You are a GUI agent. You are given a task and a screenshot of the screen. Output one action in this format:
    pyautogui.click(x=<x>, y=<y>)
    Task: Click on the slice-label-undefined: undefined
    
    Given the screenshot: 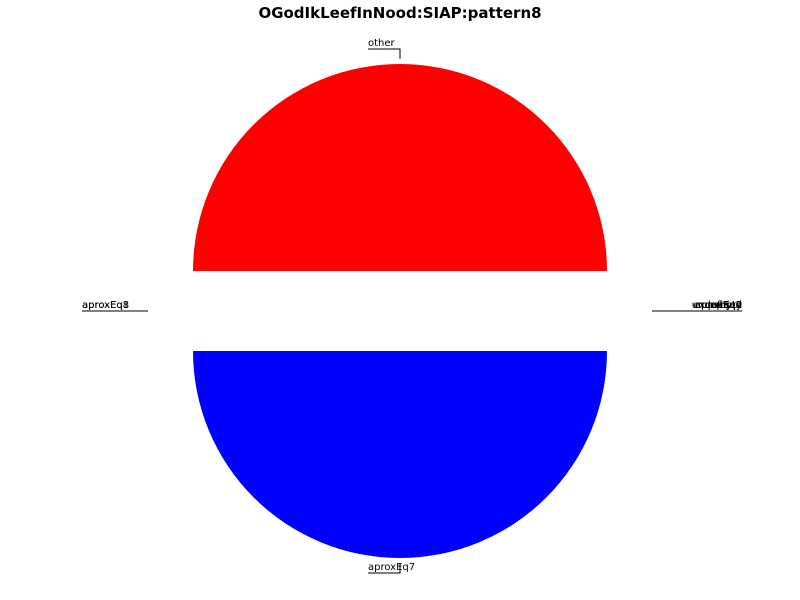 What is the action you would take?
    pyautogui.click(x=717, y=305)
    